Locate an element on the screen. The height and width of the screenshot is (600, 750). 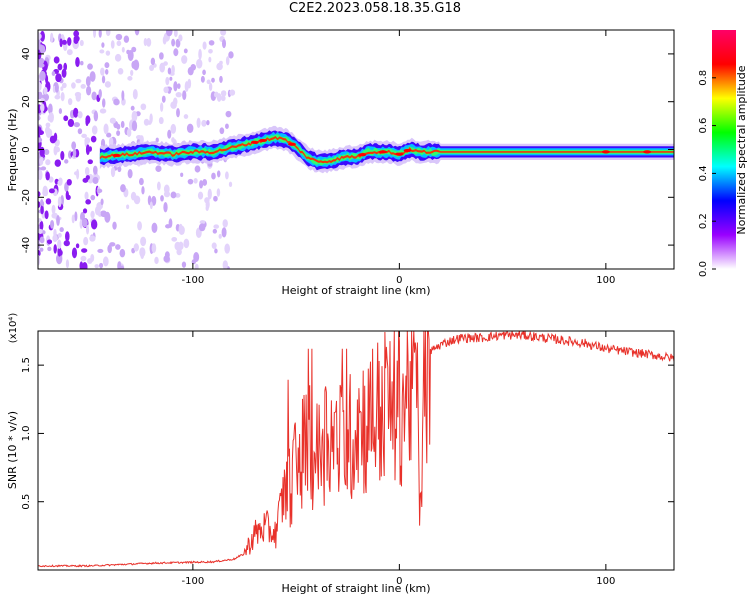
colorbar-tick-label: 0.0 is located at coordinates (703, 269).